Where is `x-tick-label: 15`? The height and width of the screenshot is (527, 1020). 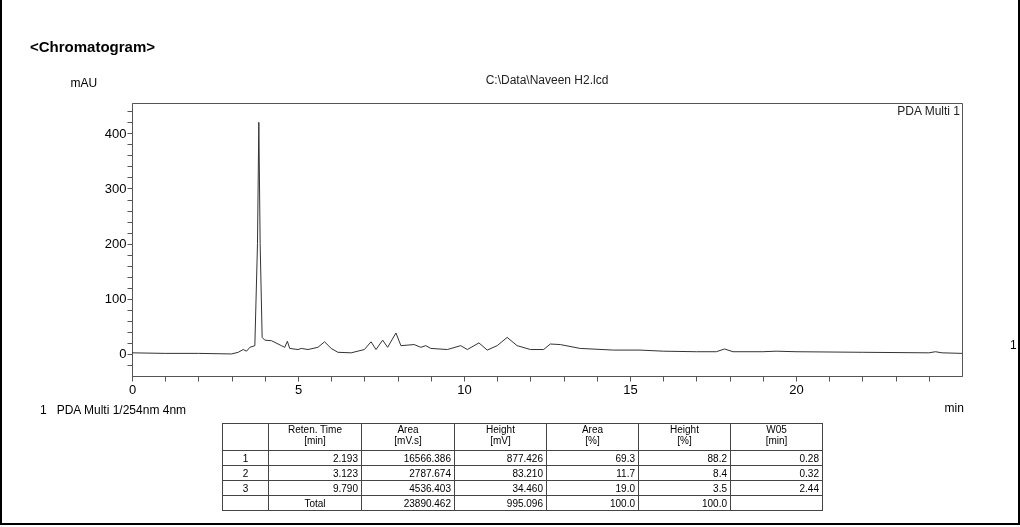 x-tick-label: 15 is located at coordinates (630, 389).